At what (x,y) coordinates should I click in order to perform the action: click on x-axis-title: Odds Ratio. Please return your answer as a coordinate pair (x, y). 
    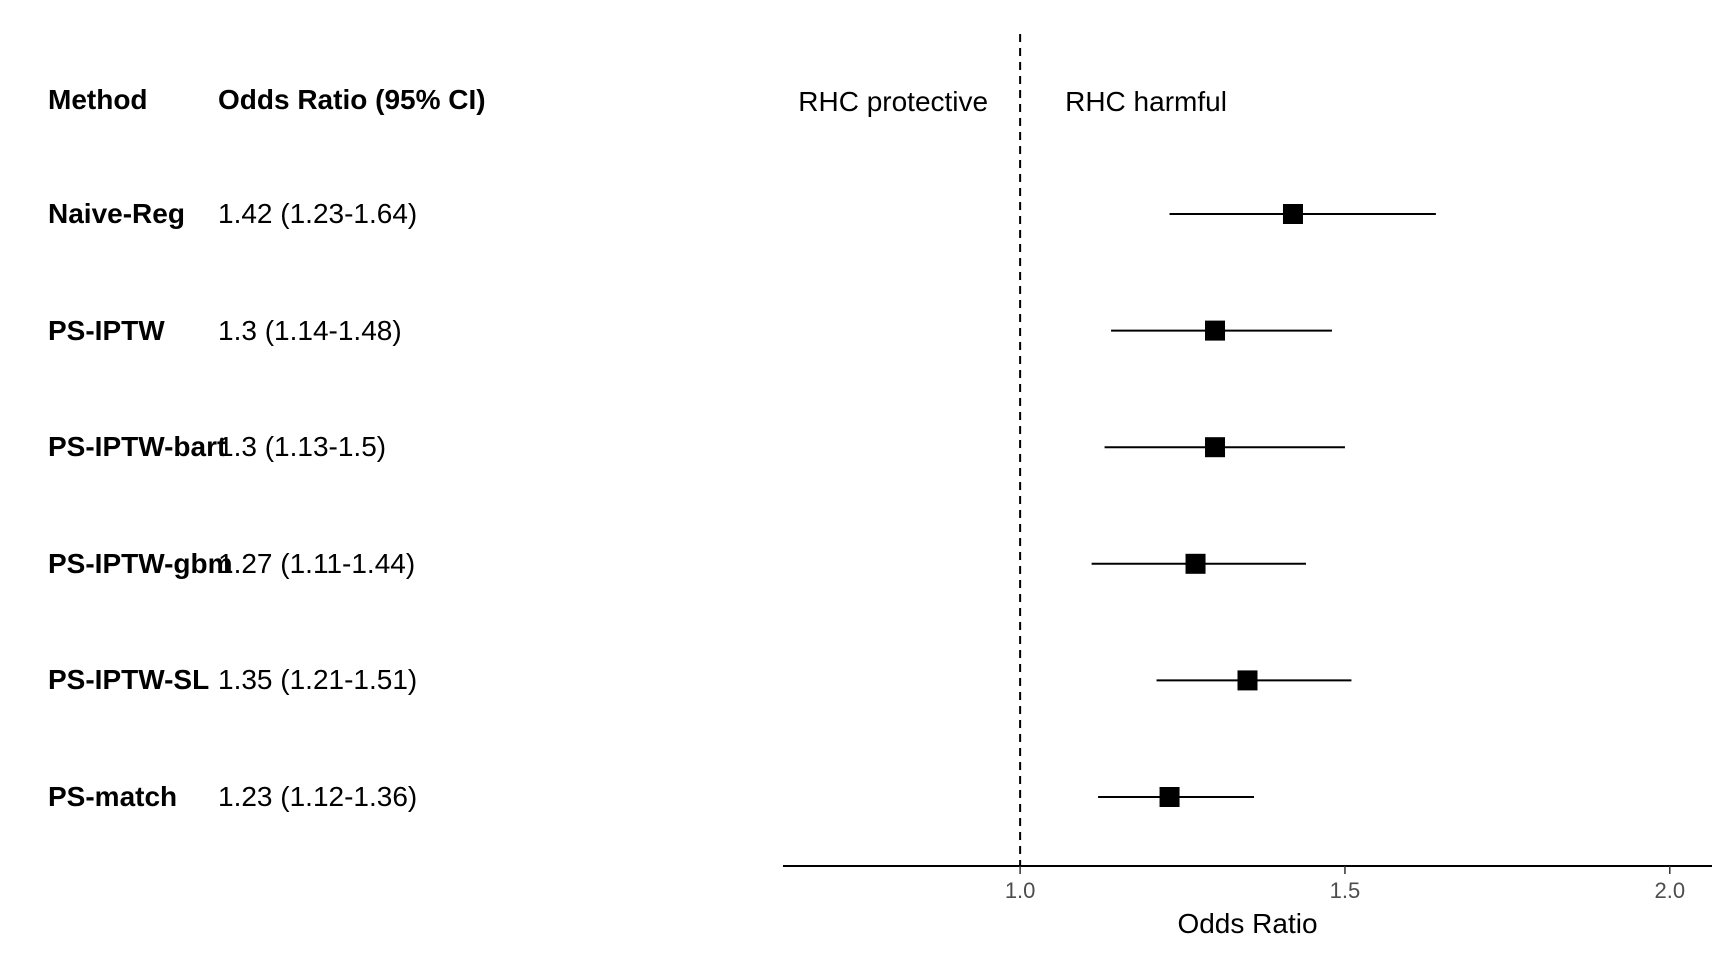
    Looking at the image, I should click on (1247, 923).